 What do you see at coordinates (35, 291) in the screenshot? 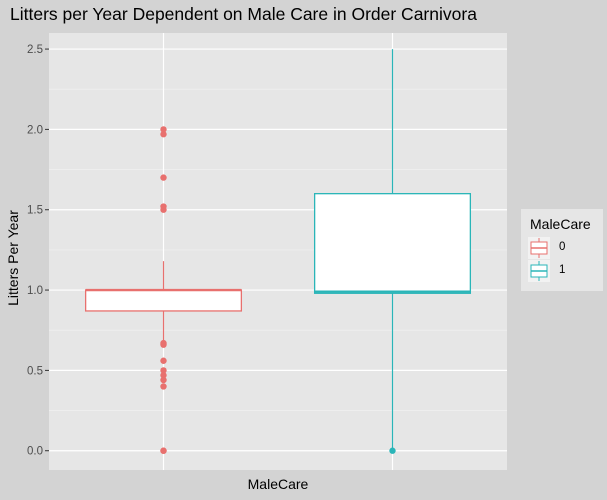
I see `y-tick-label: 1.0` at bounding box center [35, 291].